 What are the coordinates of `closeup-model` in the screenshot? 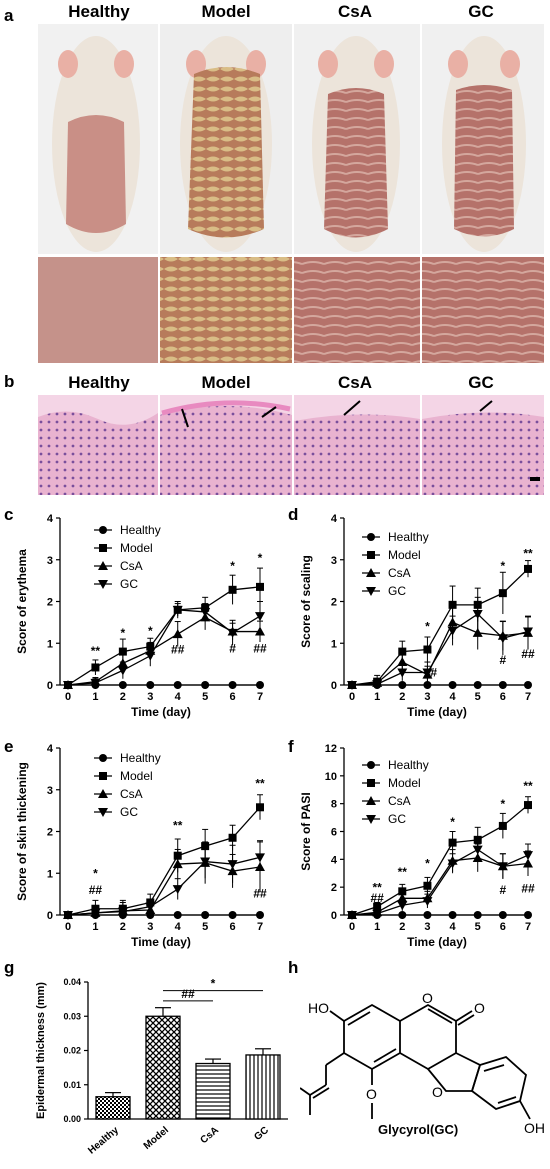 It's located at (226, 310).